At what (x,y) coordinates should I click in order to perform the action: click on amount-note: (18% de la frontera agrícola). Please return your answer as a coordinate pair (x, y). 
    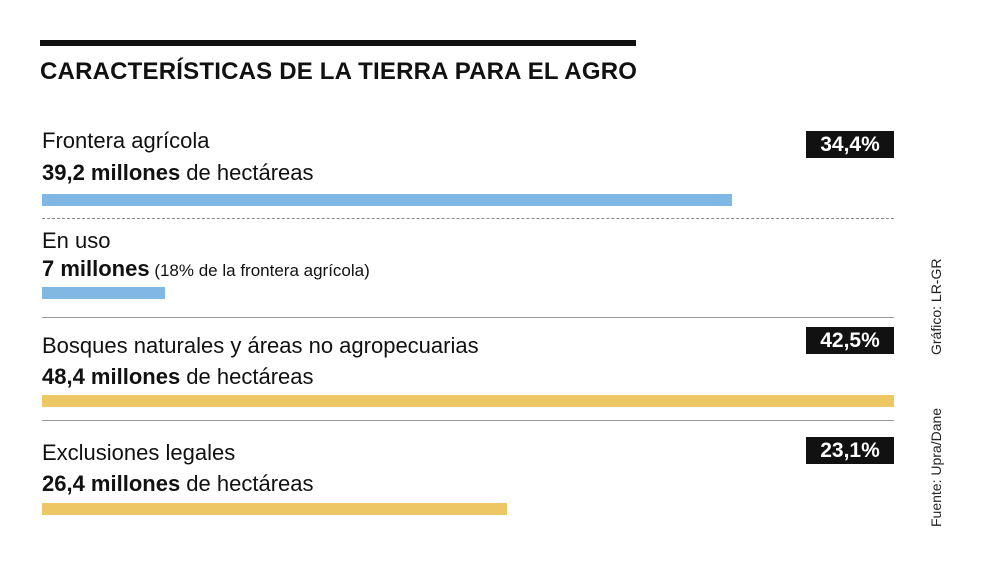
    Looking at the image, I should click on (259, 270).